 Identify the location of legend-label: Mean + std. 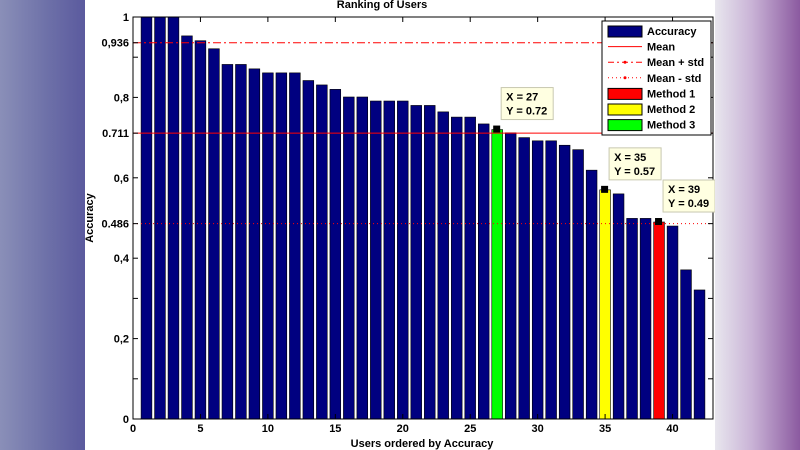
(675, 63).